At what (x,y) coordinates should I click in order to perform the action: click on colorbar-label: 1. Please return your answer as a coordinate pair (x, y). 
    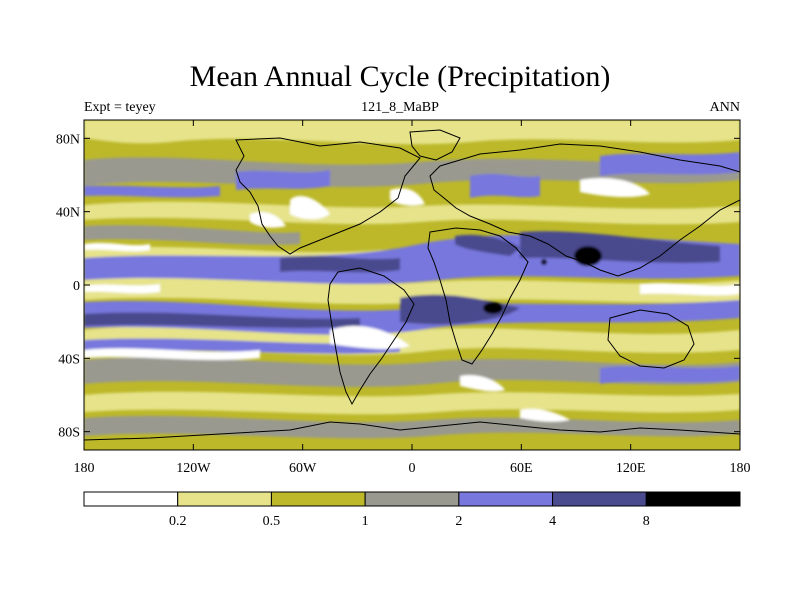
    Looking at the image, I should click on (365, 521).